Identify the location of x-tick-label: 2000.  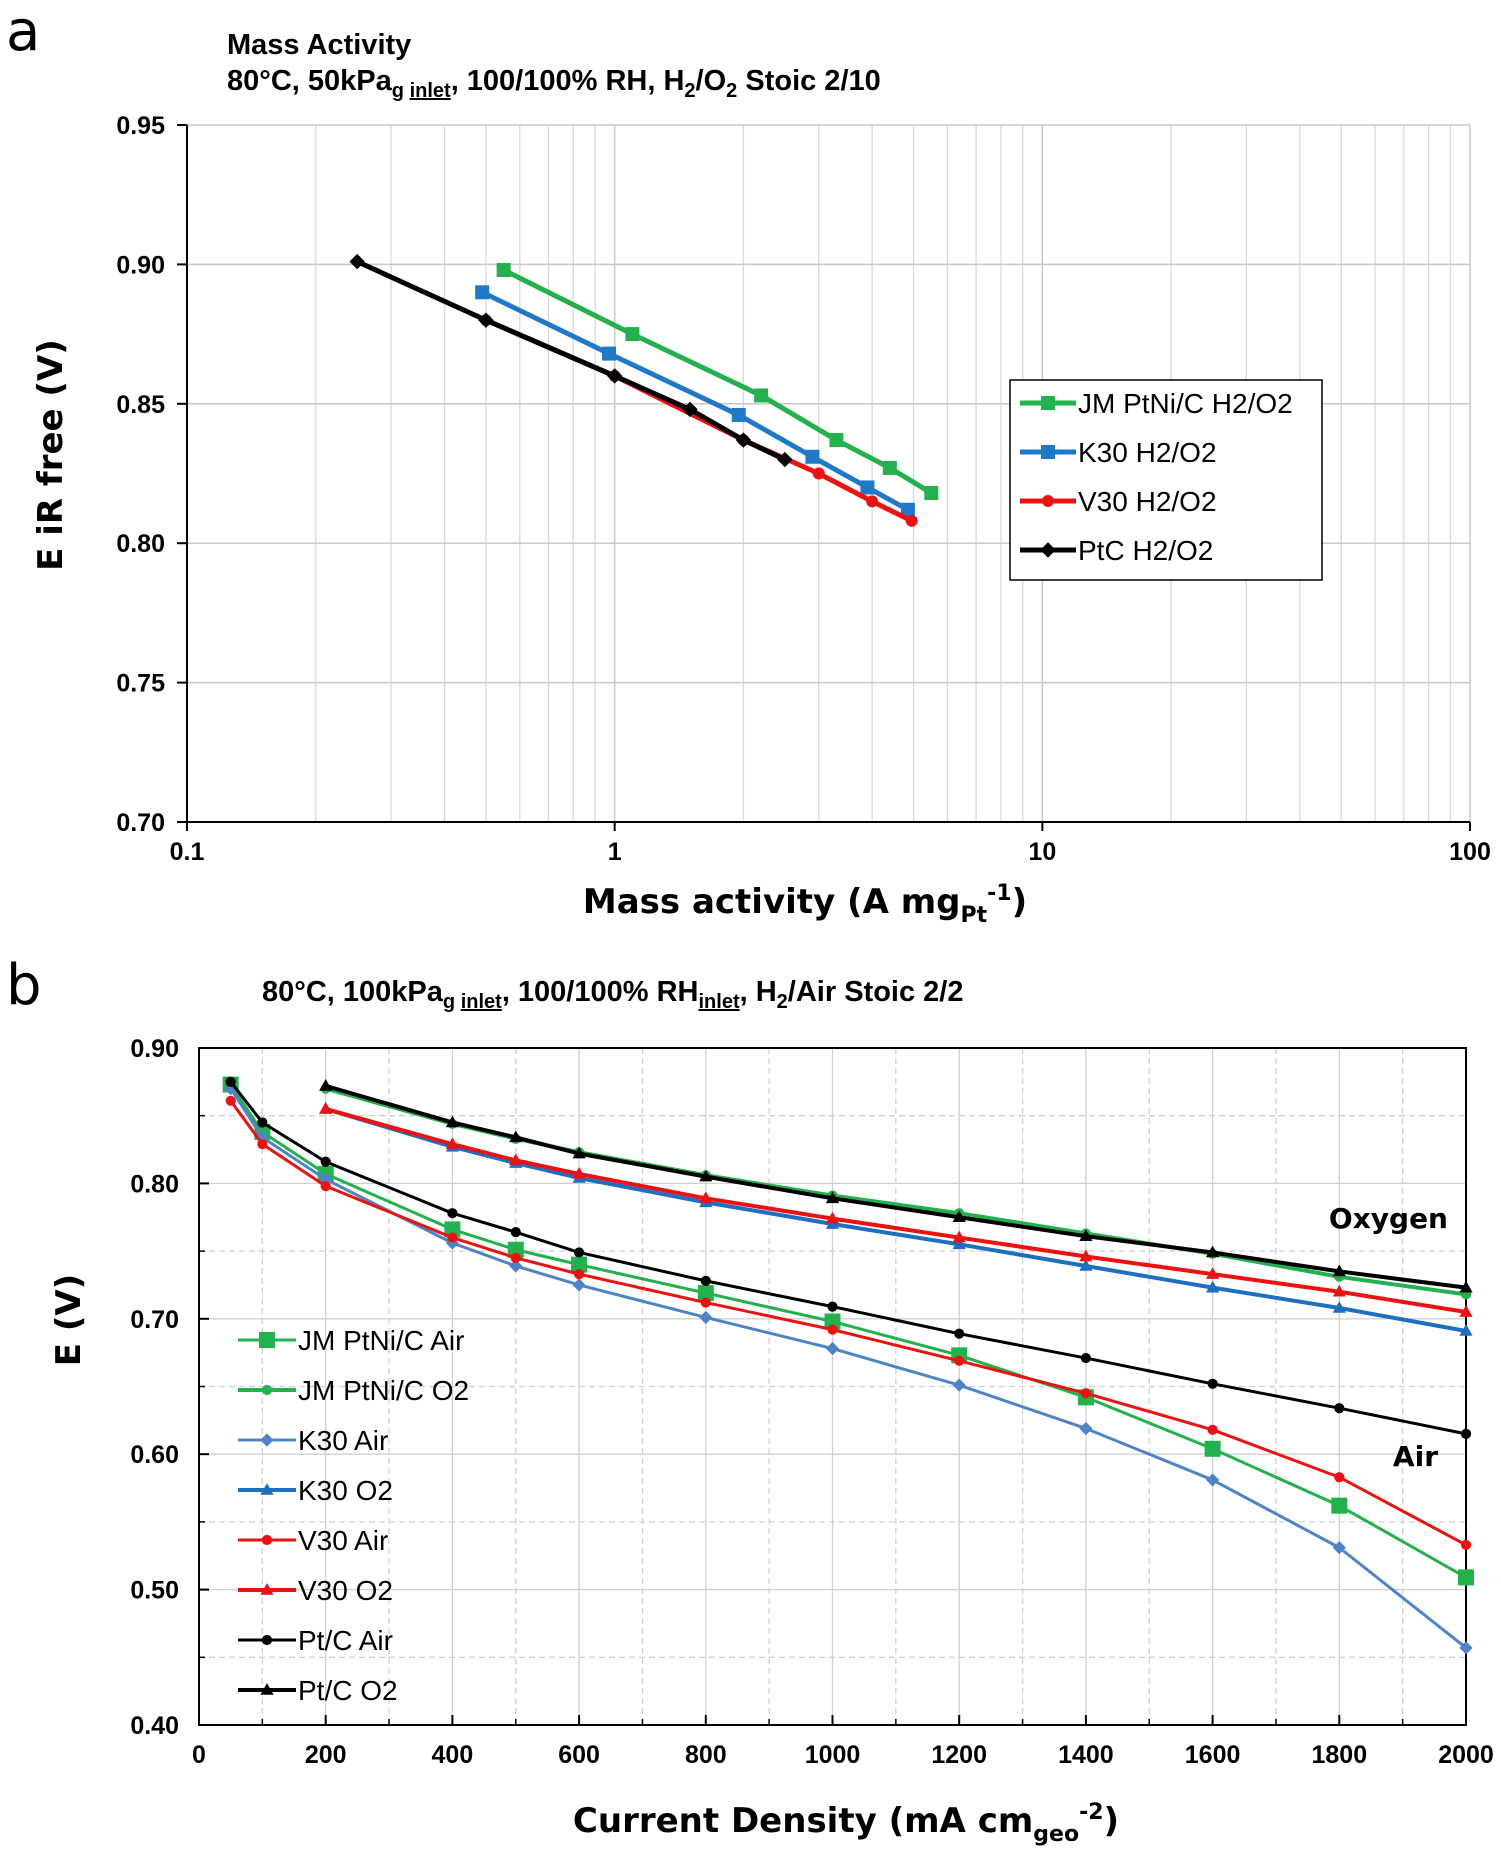
(1466, 1755).